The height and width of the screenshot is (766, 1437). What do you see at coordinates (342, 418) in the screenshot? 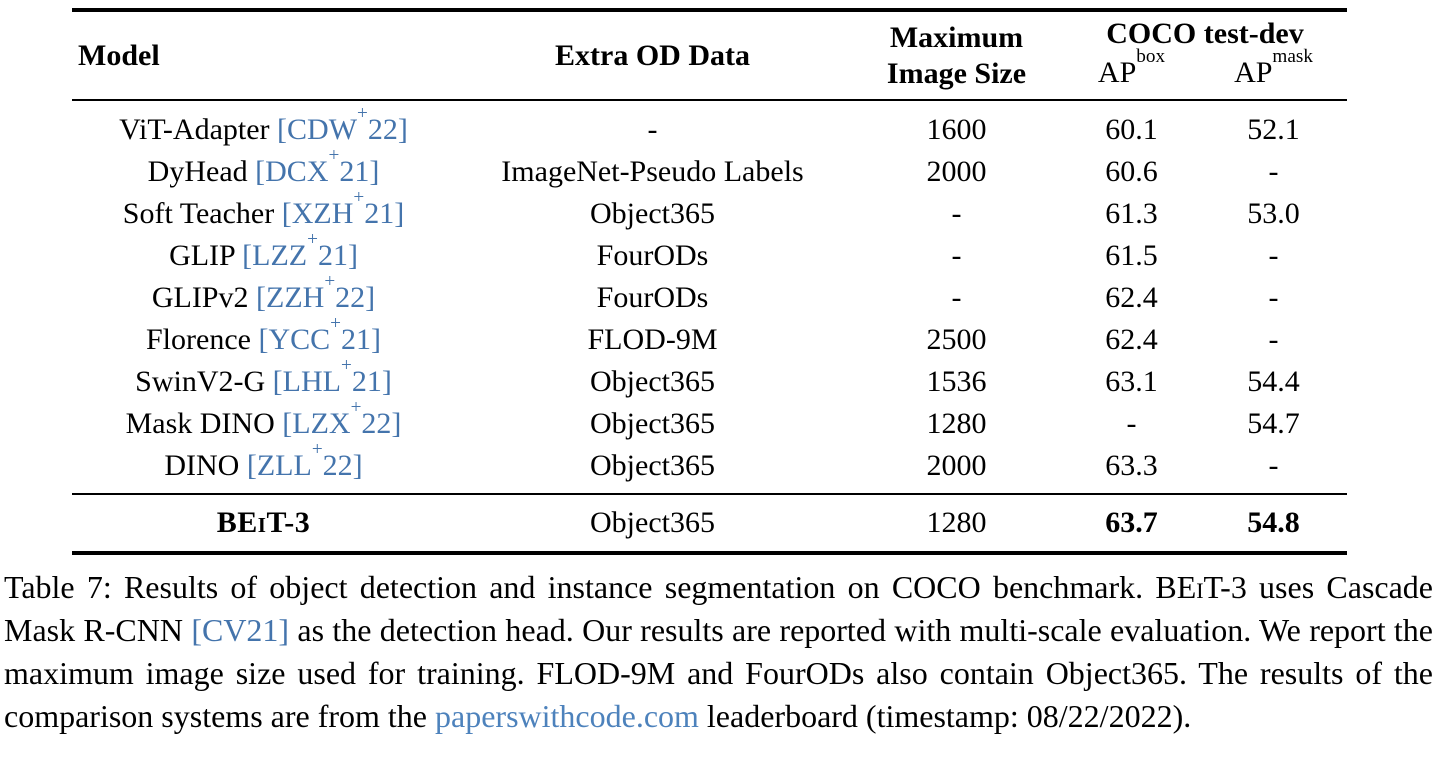
I see `citation-link: [LZX+22]` at bounding box center [342, 418].